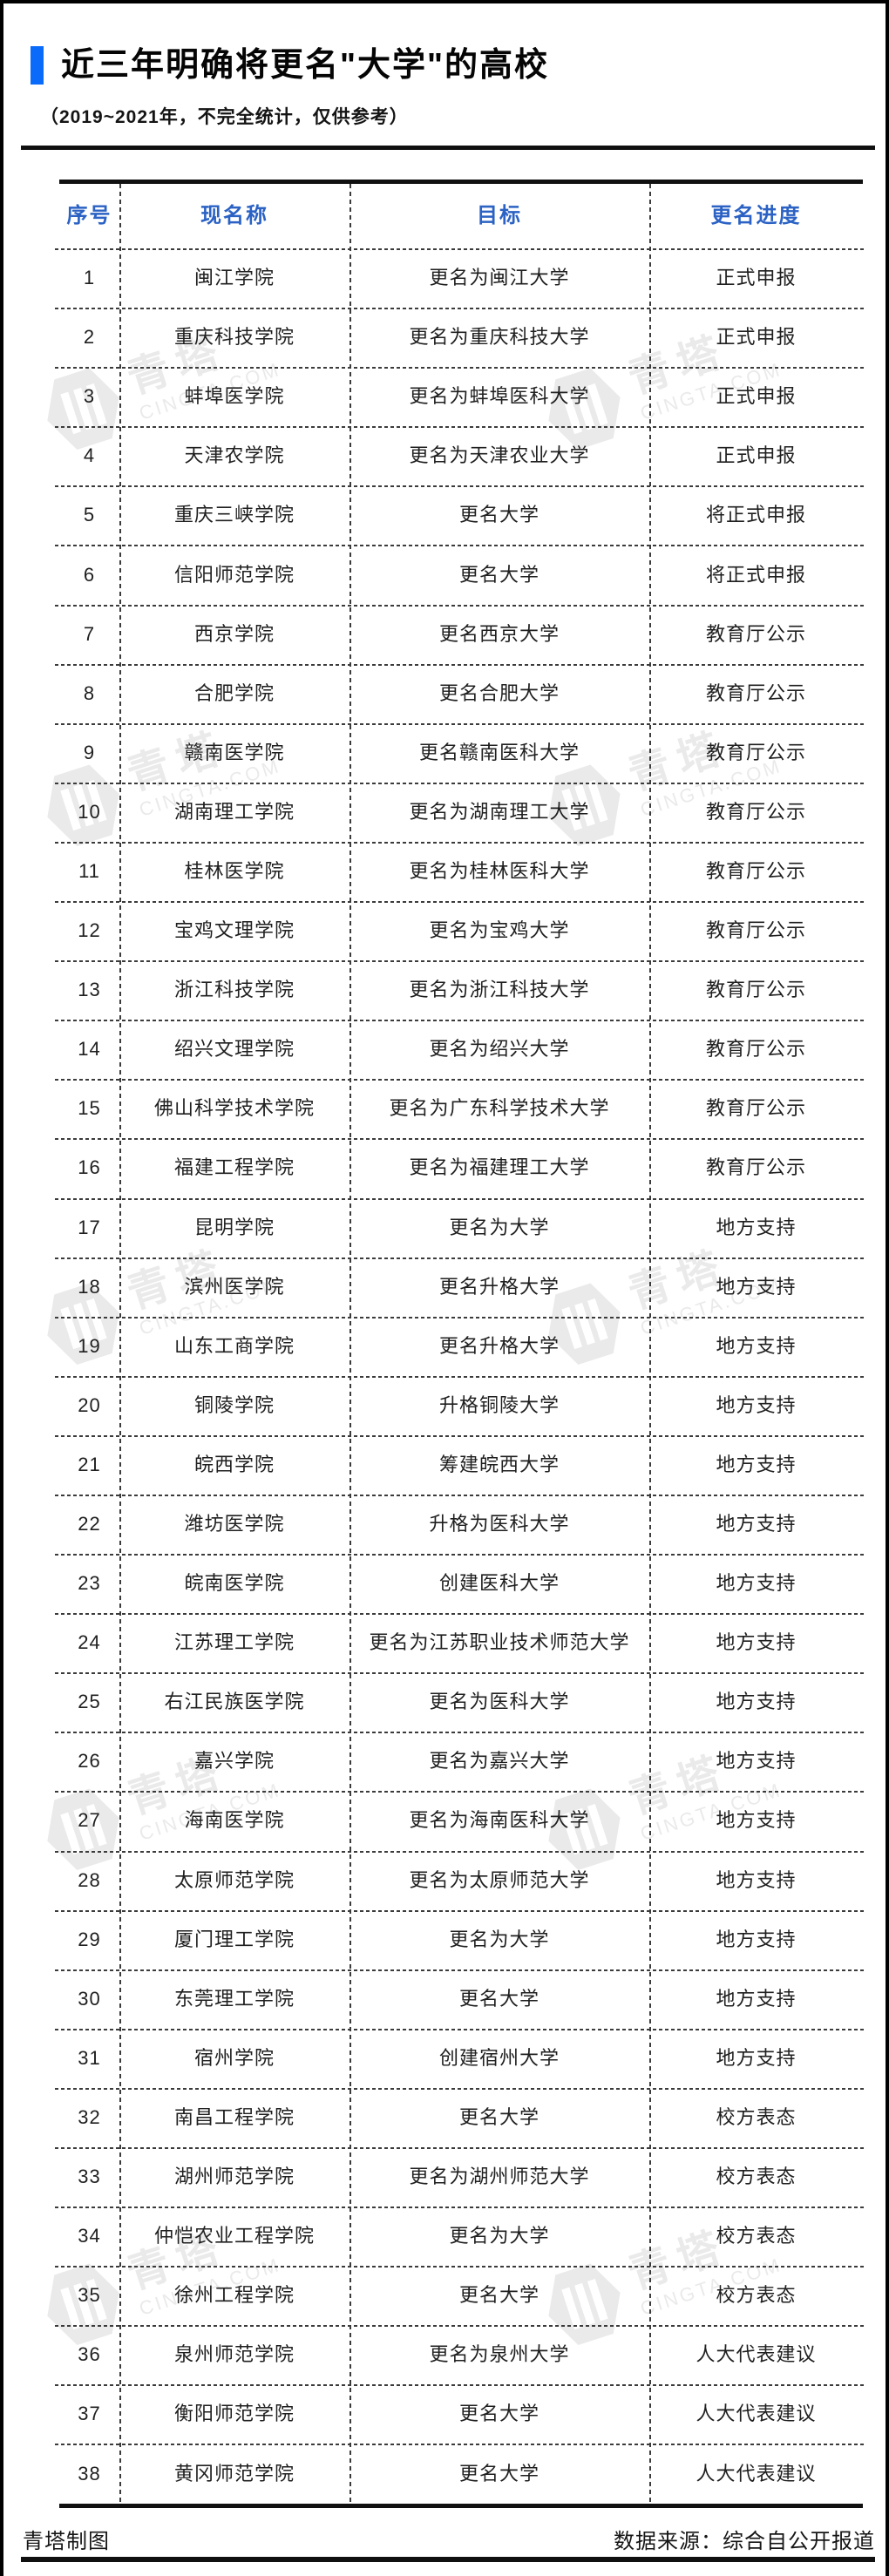  What do you see at coordinates (234, 693) in the screenshot?
I see `current-name: 合肥学院` at bounding box center [234, 693].